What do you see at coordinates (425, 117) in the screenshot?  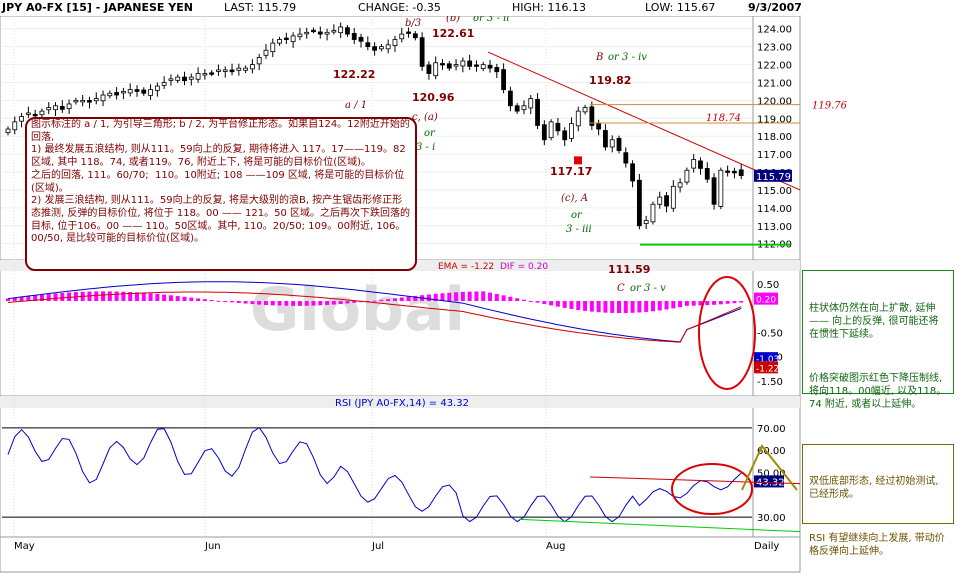 I see `wave-annotation: c, (a)` at bounding box center [425, 117].